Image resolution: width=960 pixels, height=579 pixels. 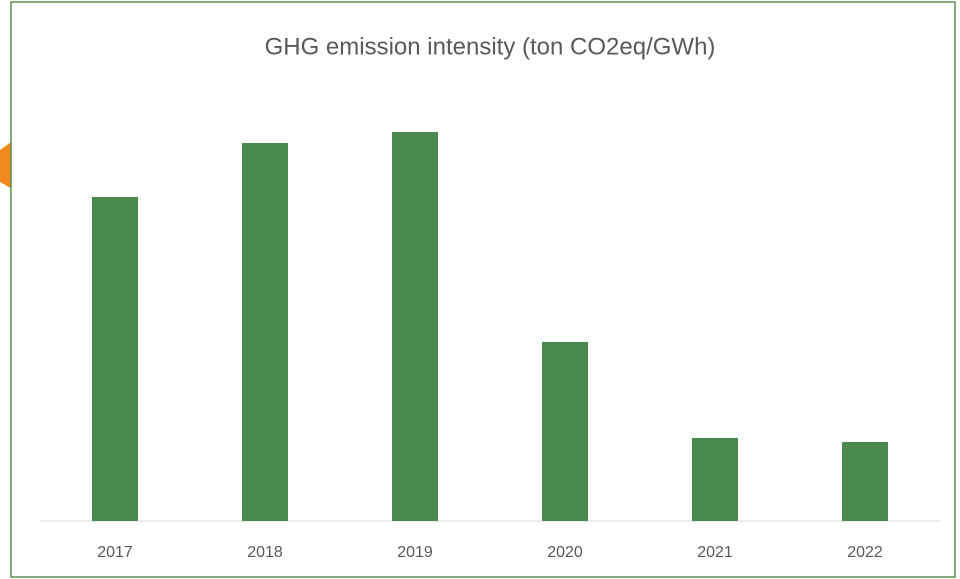 I want to click on x-tick-label: 2019, so click(x=415, y=552).